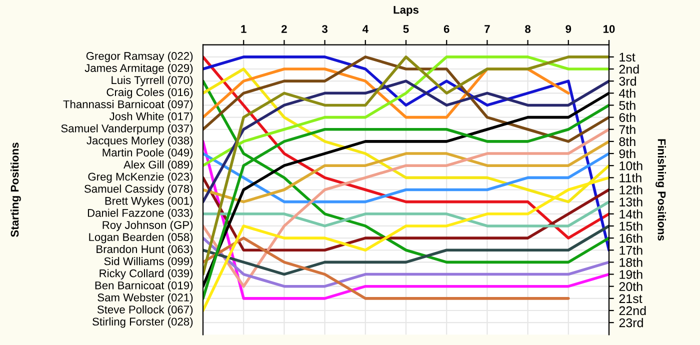  Describe the element at coordinates (631, 189) in the screenshot. I see `y-tick-label: 12th` at that location.